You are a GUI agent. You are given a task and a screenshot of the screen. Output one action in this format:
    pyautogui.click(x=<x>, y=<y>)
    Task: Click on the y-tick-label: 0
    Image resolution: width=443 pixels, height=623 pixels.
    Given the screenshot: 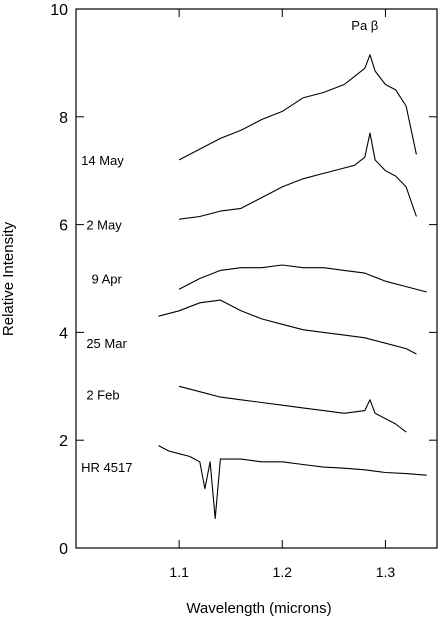 What is the action you would take?
    pyautogui.click(x=63, y=549)
    